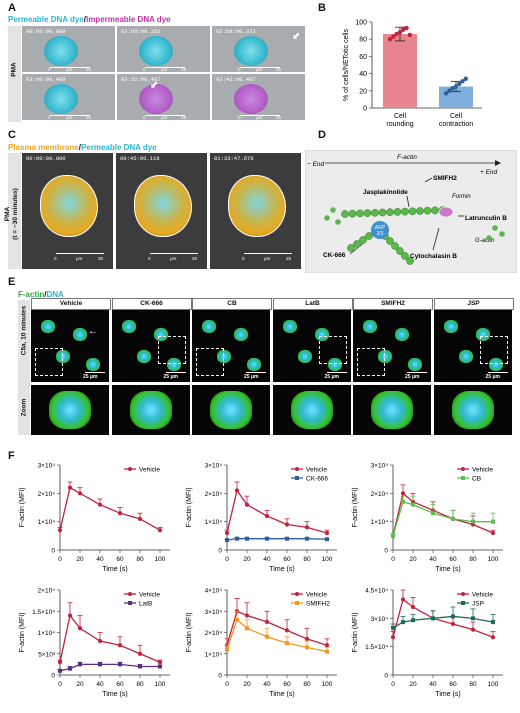 The image size is (520, 713). Describe the element at coordinates (361, 23) in the screenshot. I see `y-tick-label: 100` at that location.